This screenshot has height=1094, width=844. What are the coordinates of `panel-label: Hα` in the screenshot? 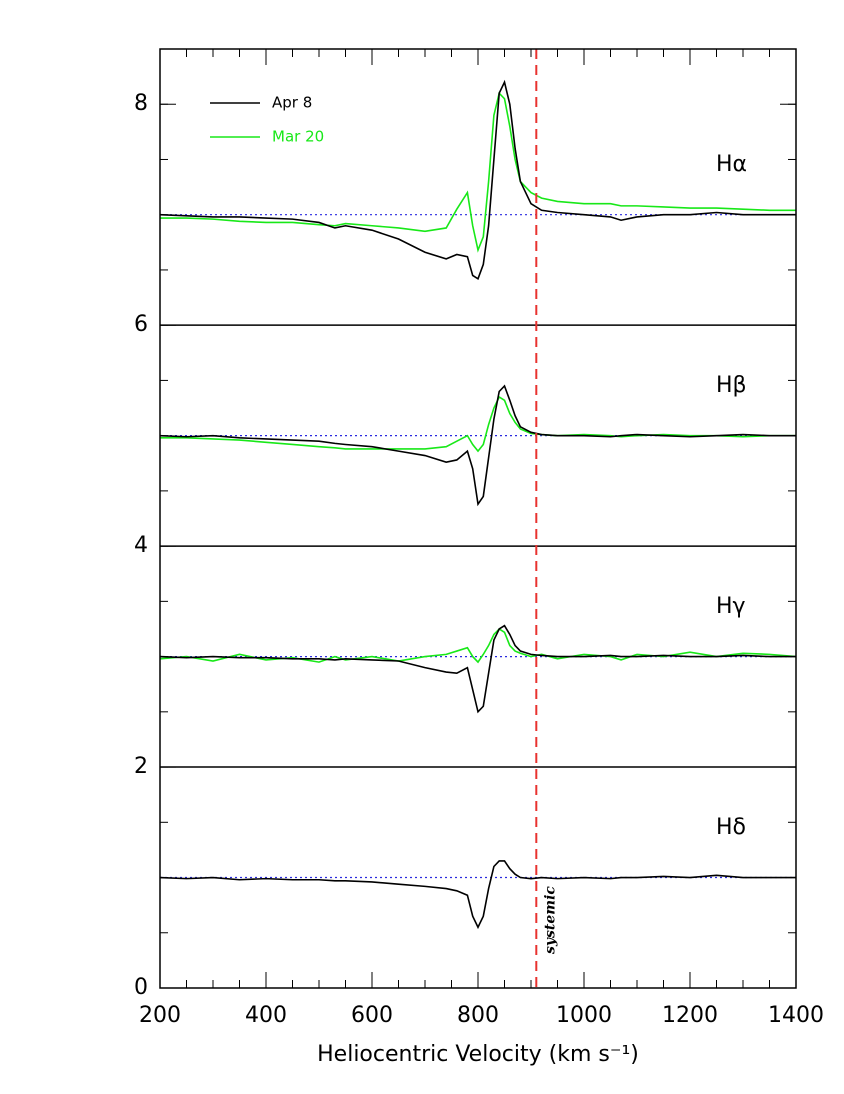 It's located at (731, 164).